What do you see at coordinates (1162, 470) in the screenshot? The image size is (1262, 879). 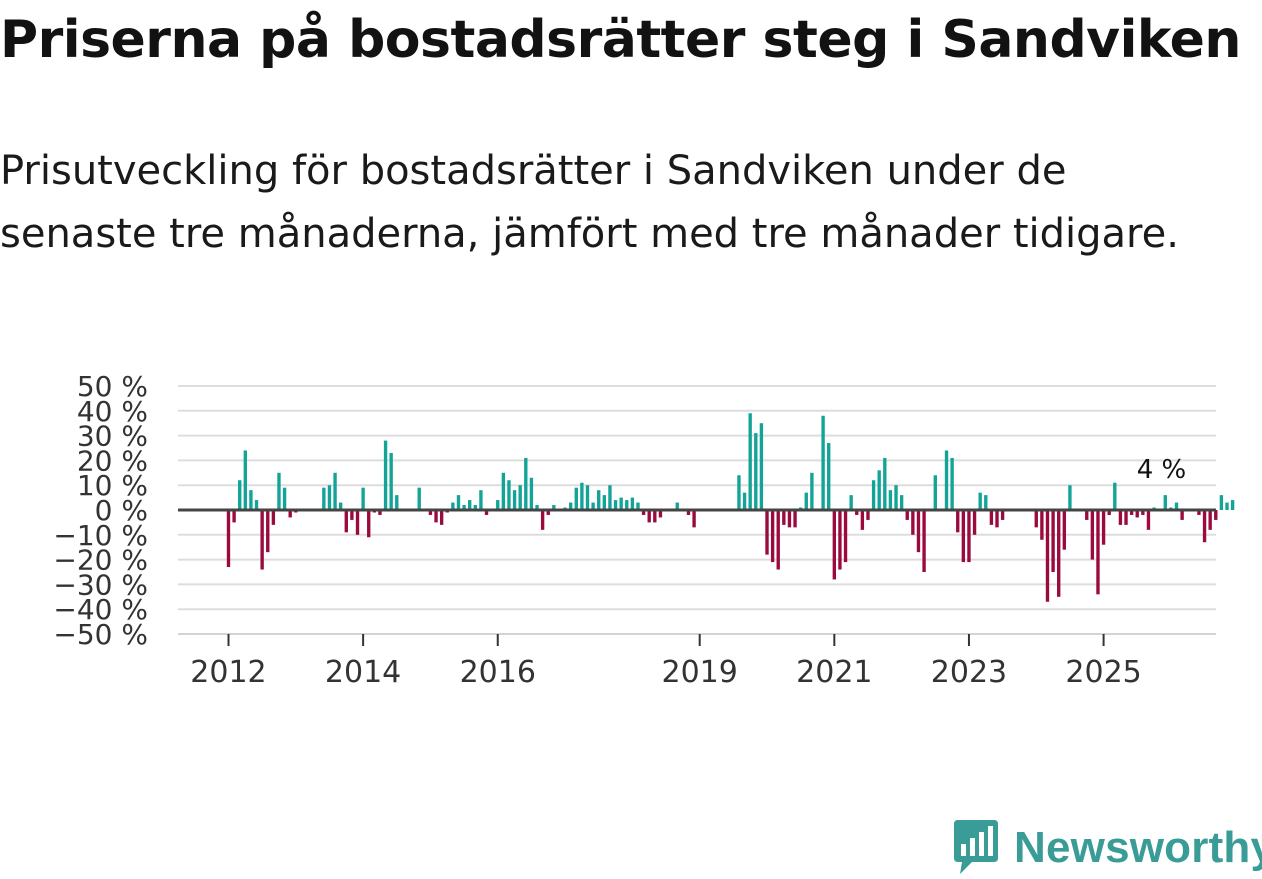 I see `annotation-label: 4 %` at bounding box center [1162, 470].